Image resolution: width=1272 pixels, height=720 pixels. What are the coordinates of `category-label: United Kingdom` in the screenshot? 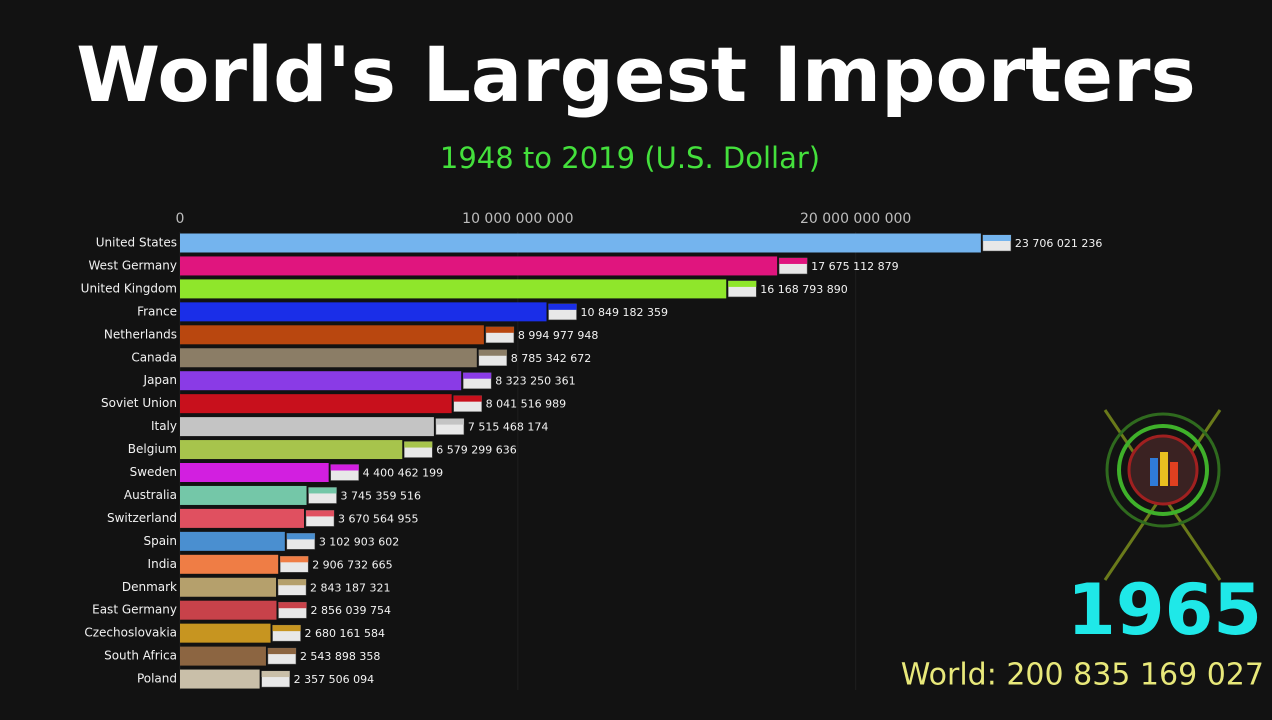 It's located at (129, 288).